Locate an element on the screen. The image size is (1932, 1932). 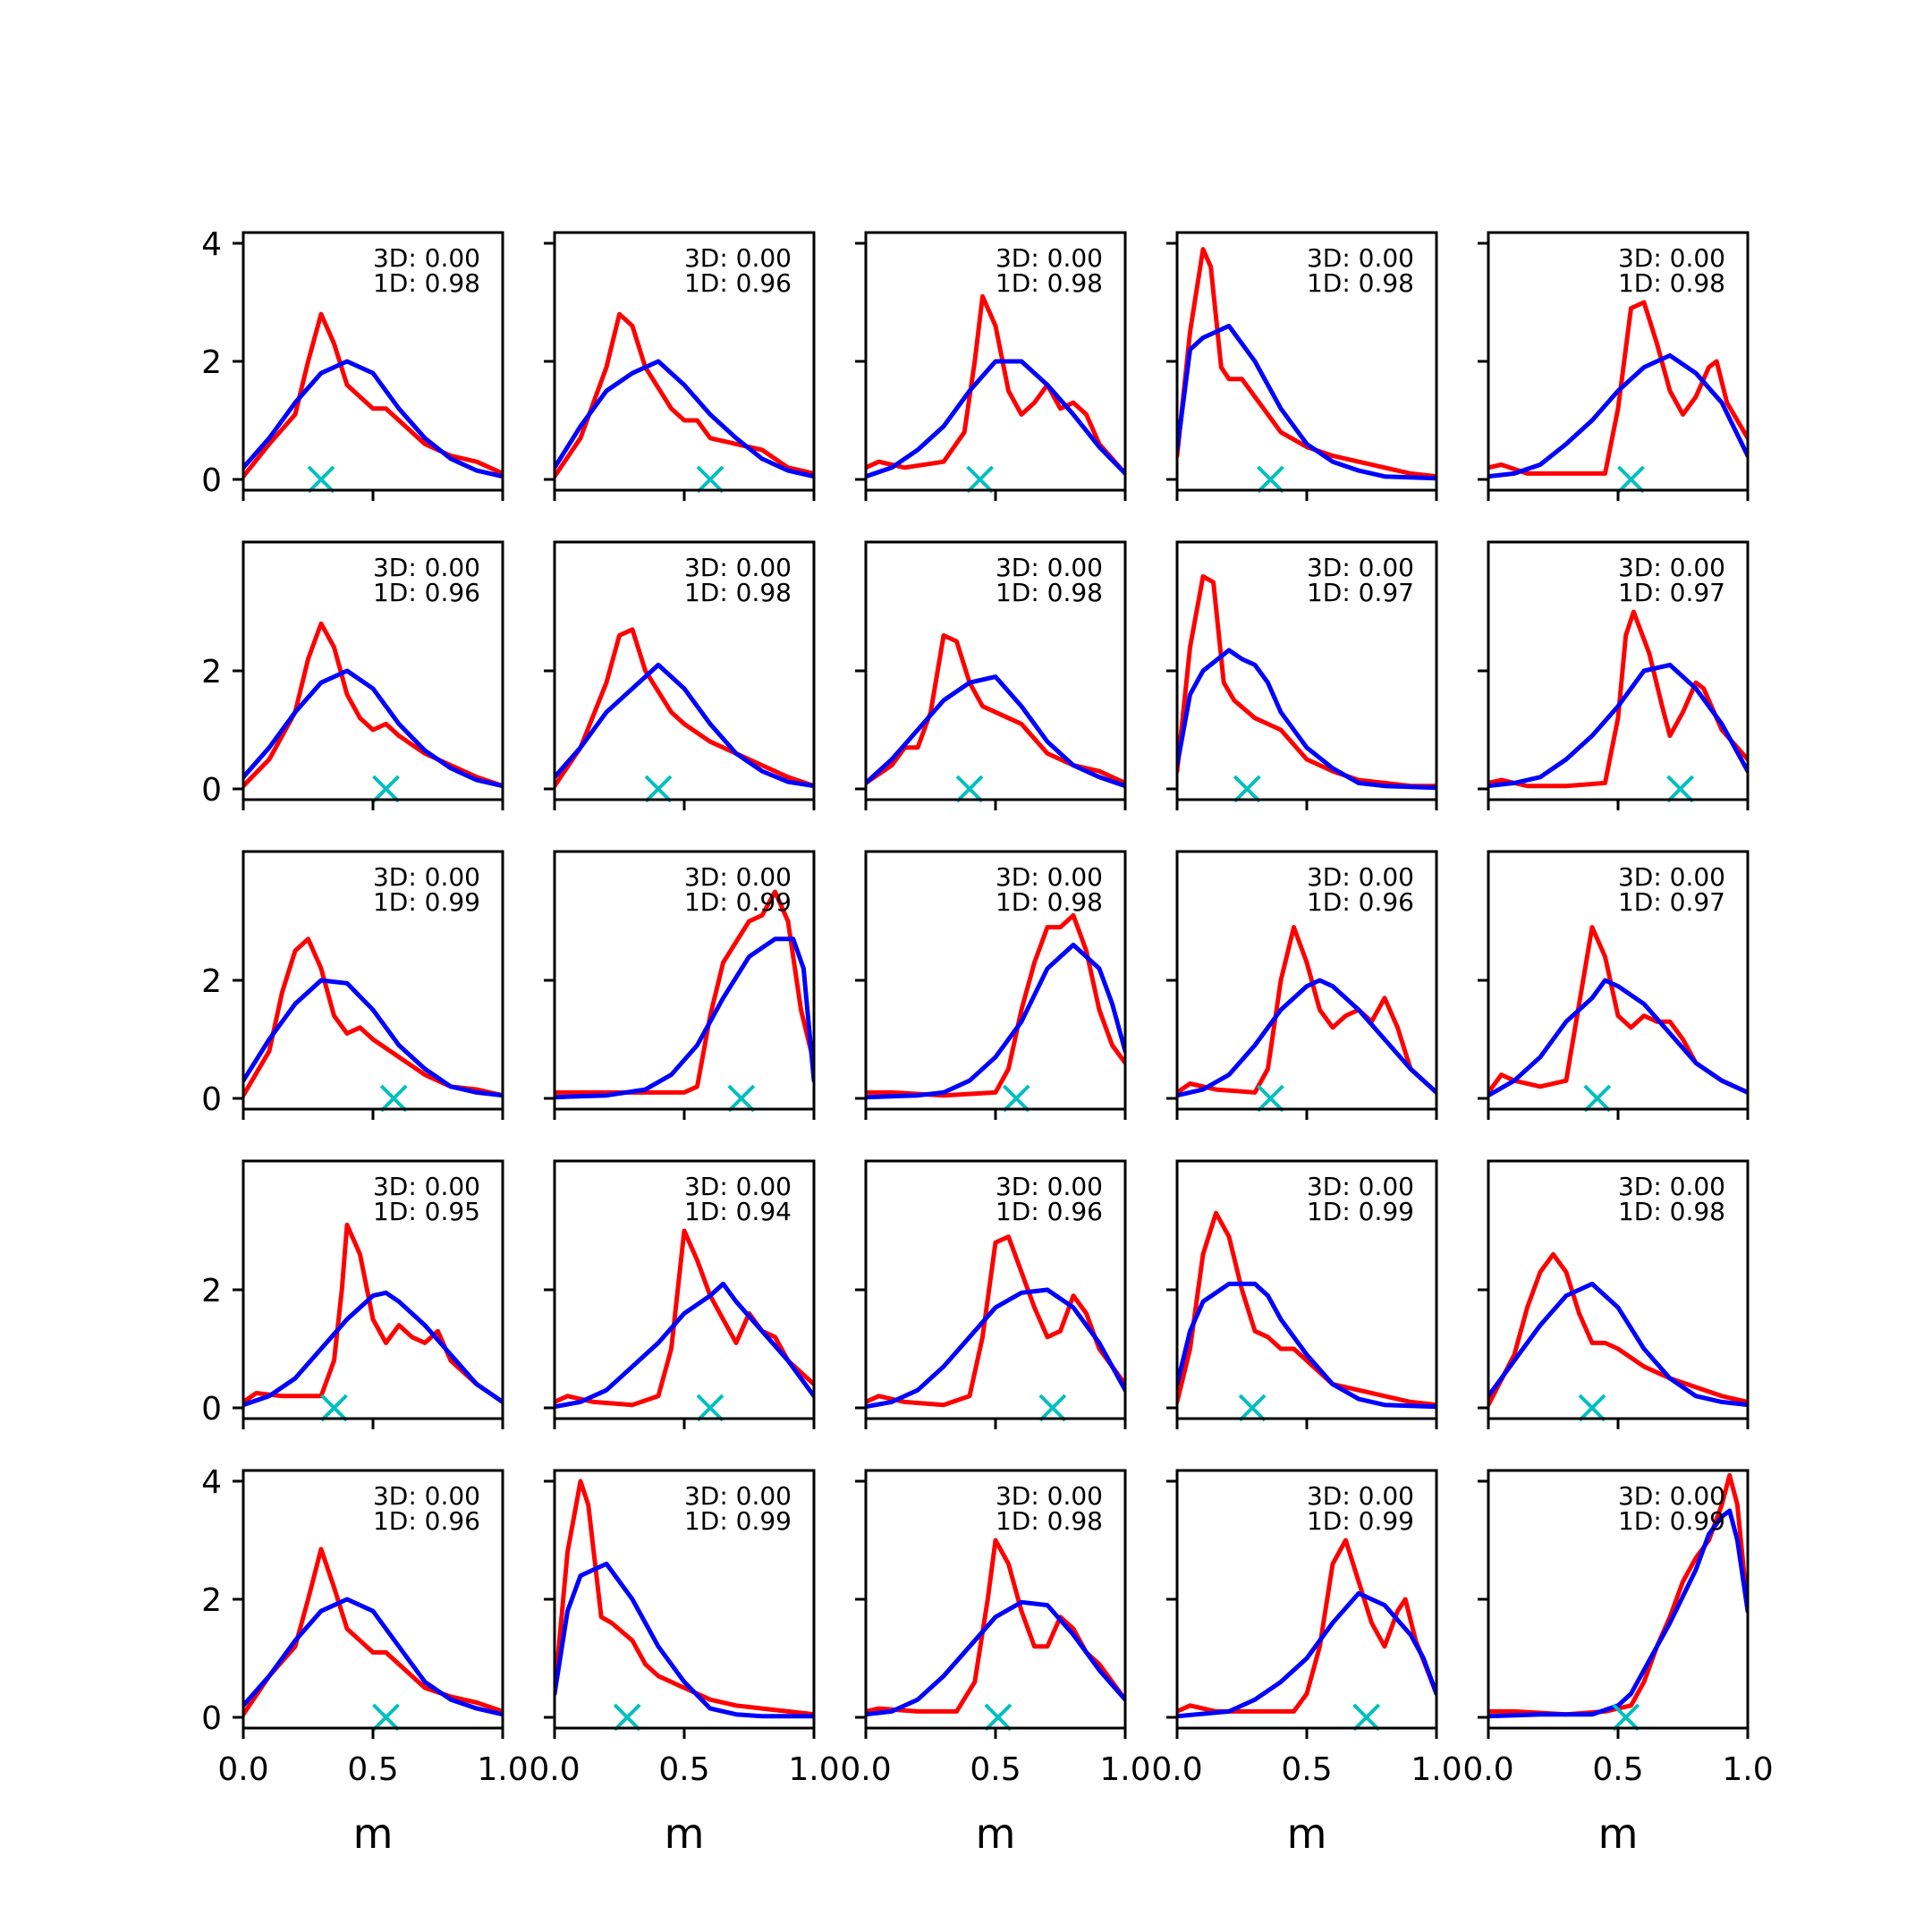
y-tick-label: 4 is located at coordinates (211, 244).